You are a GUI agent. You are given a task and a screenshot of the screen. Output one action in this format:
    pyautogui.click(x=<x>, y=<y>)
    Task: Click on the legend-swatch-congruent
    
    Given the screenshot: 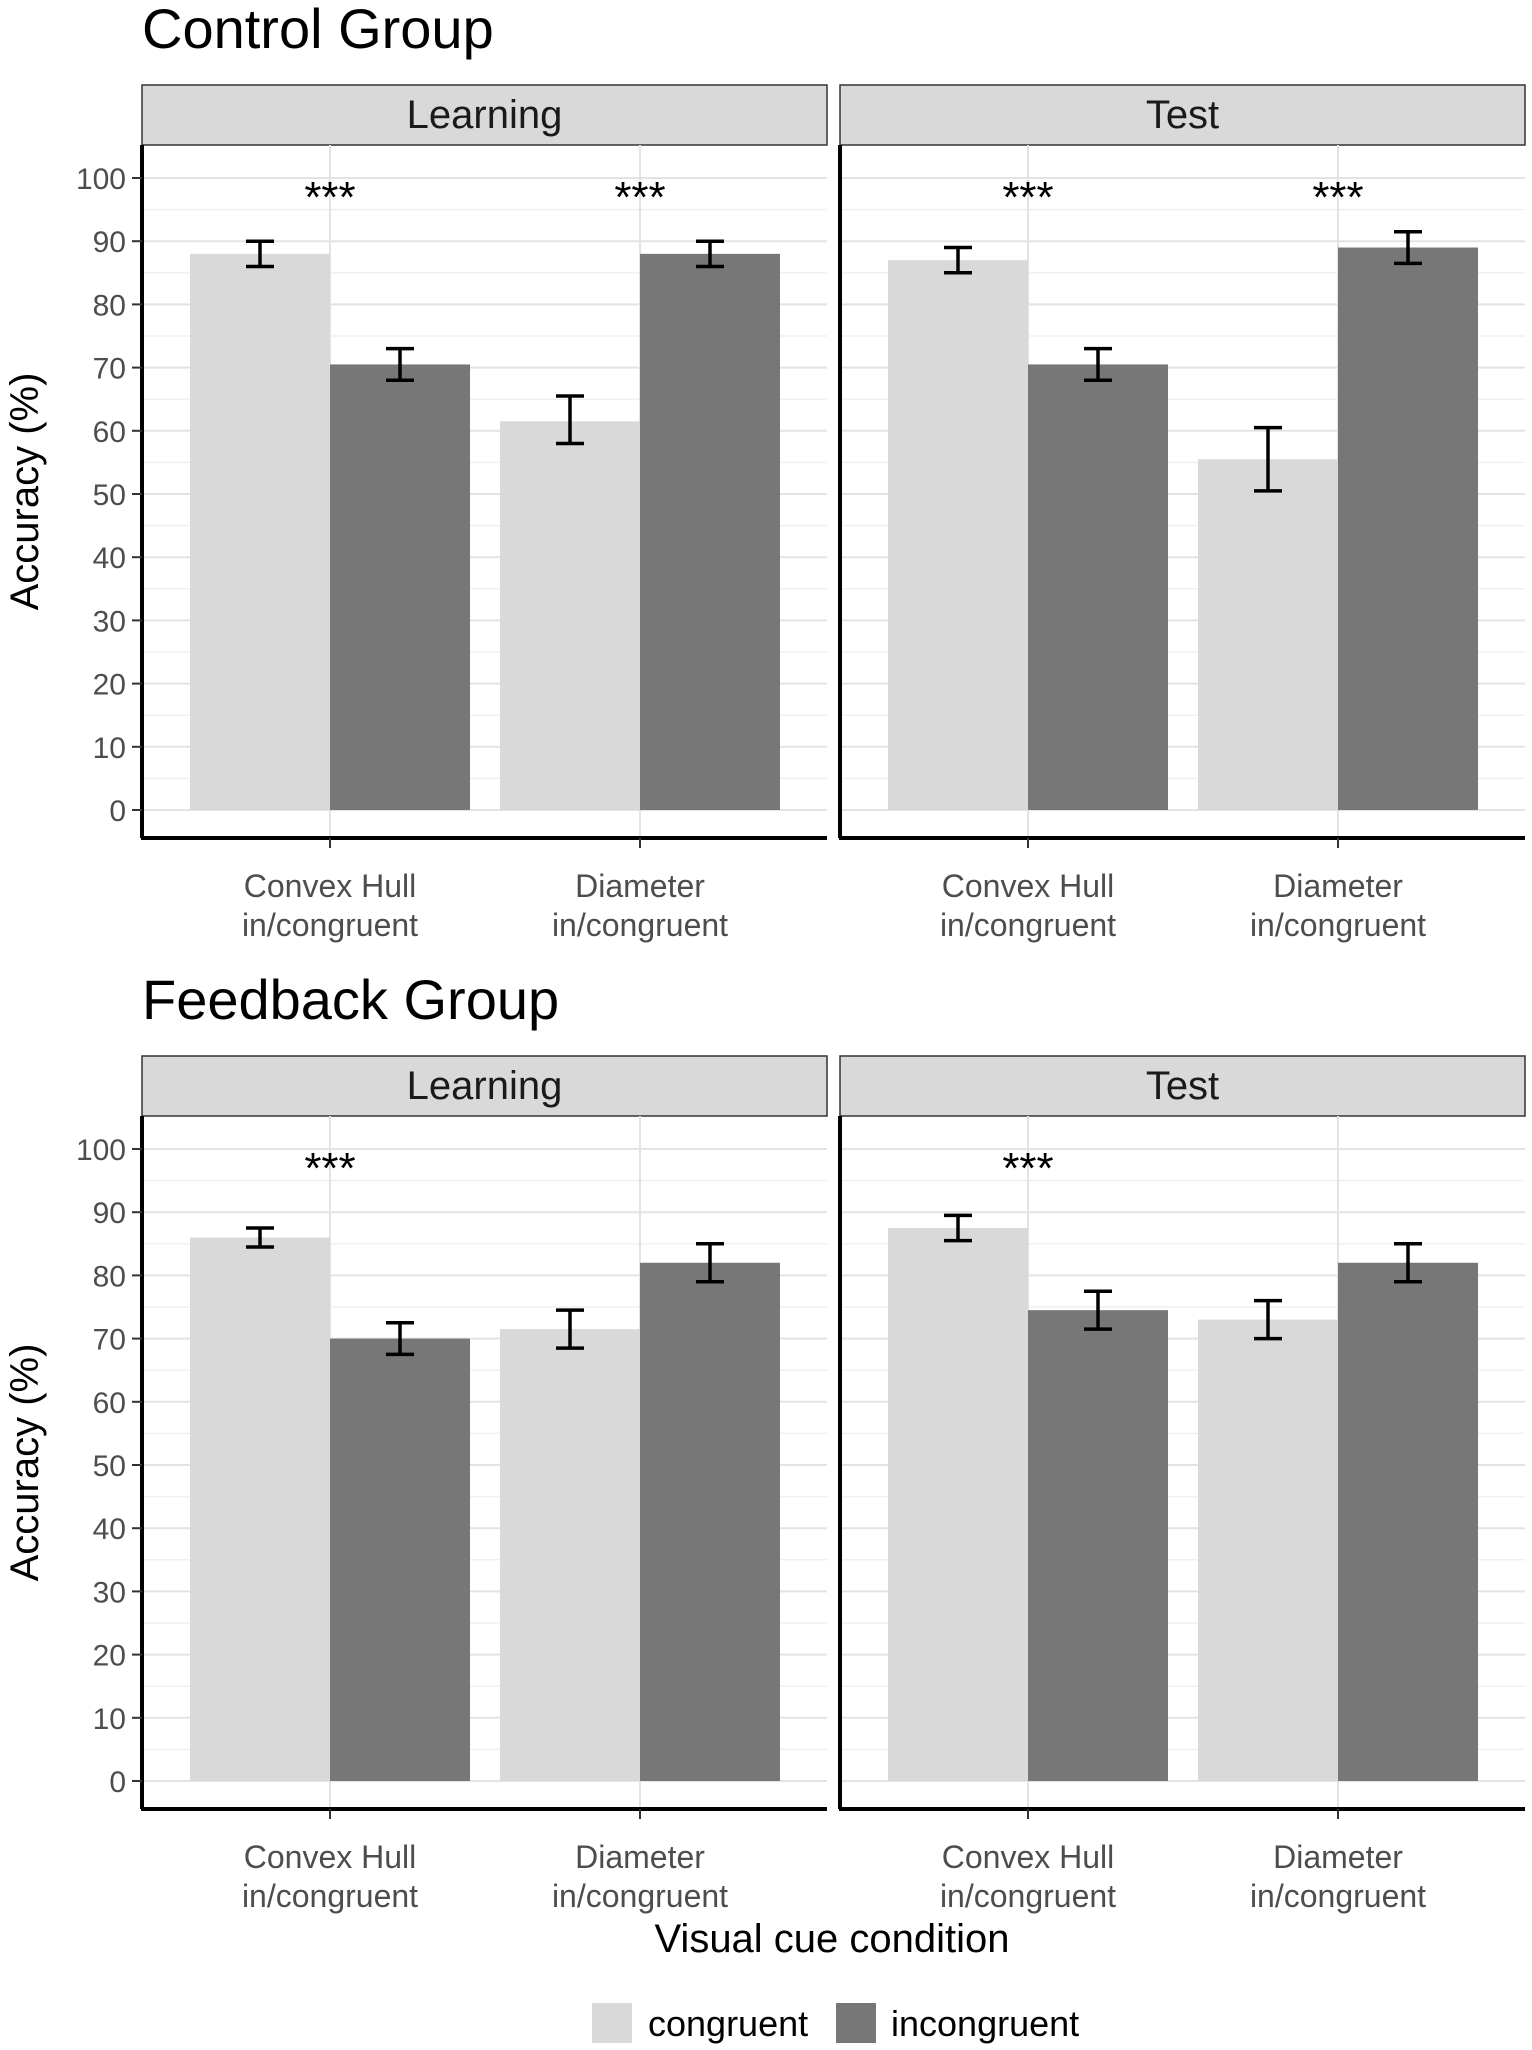 What is the action you would take?
    pyautogui.click(x=612, y=2023)
    